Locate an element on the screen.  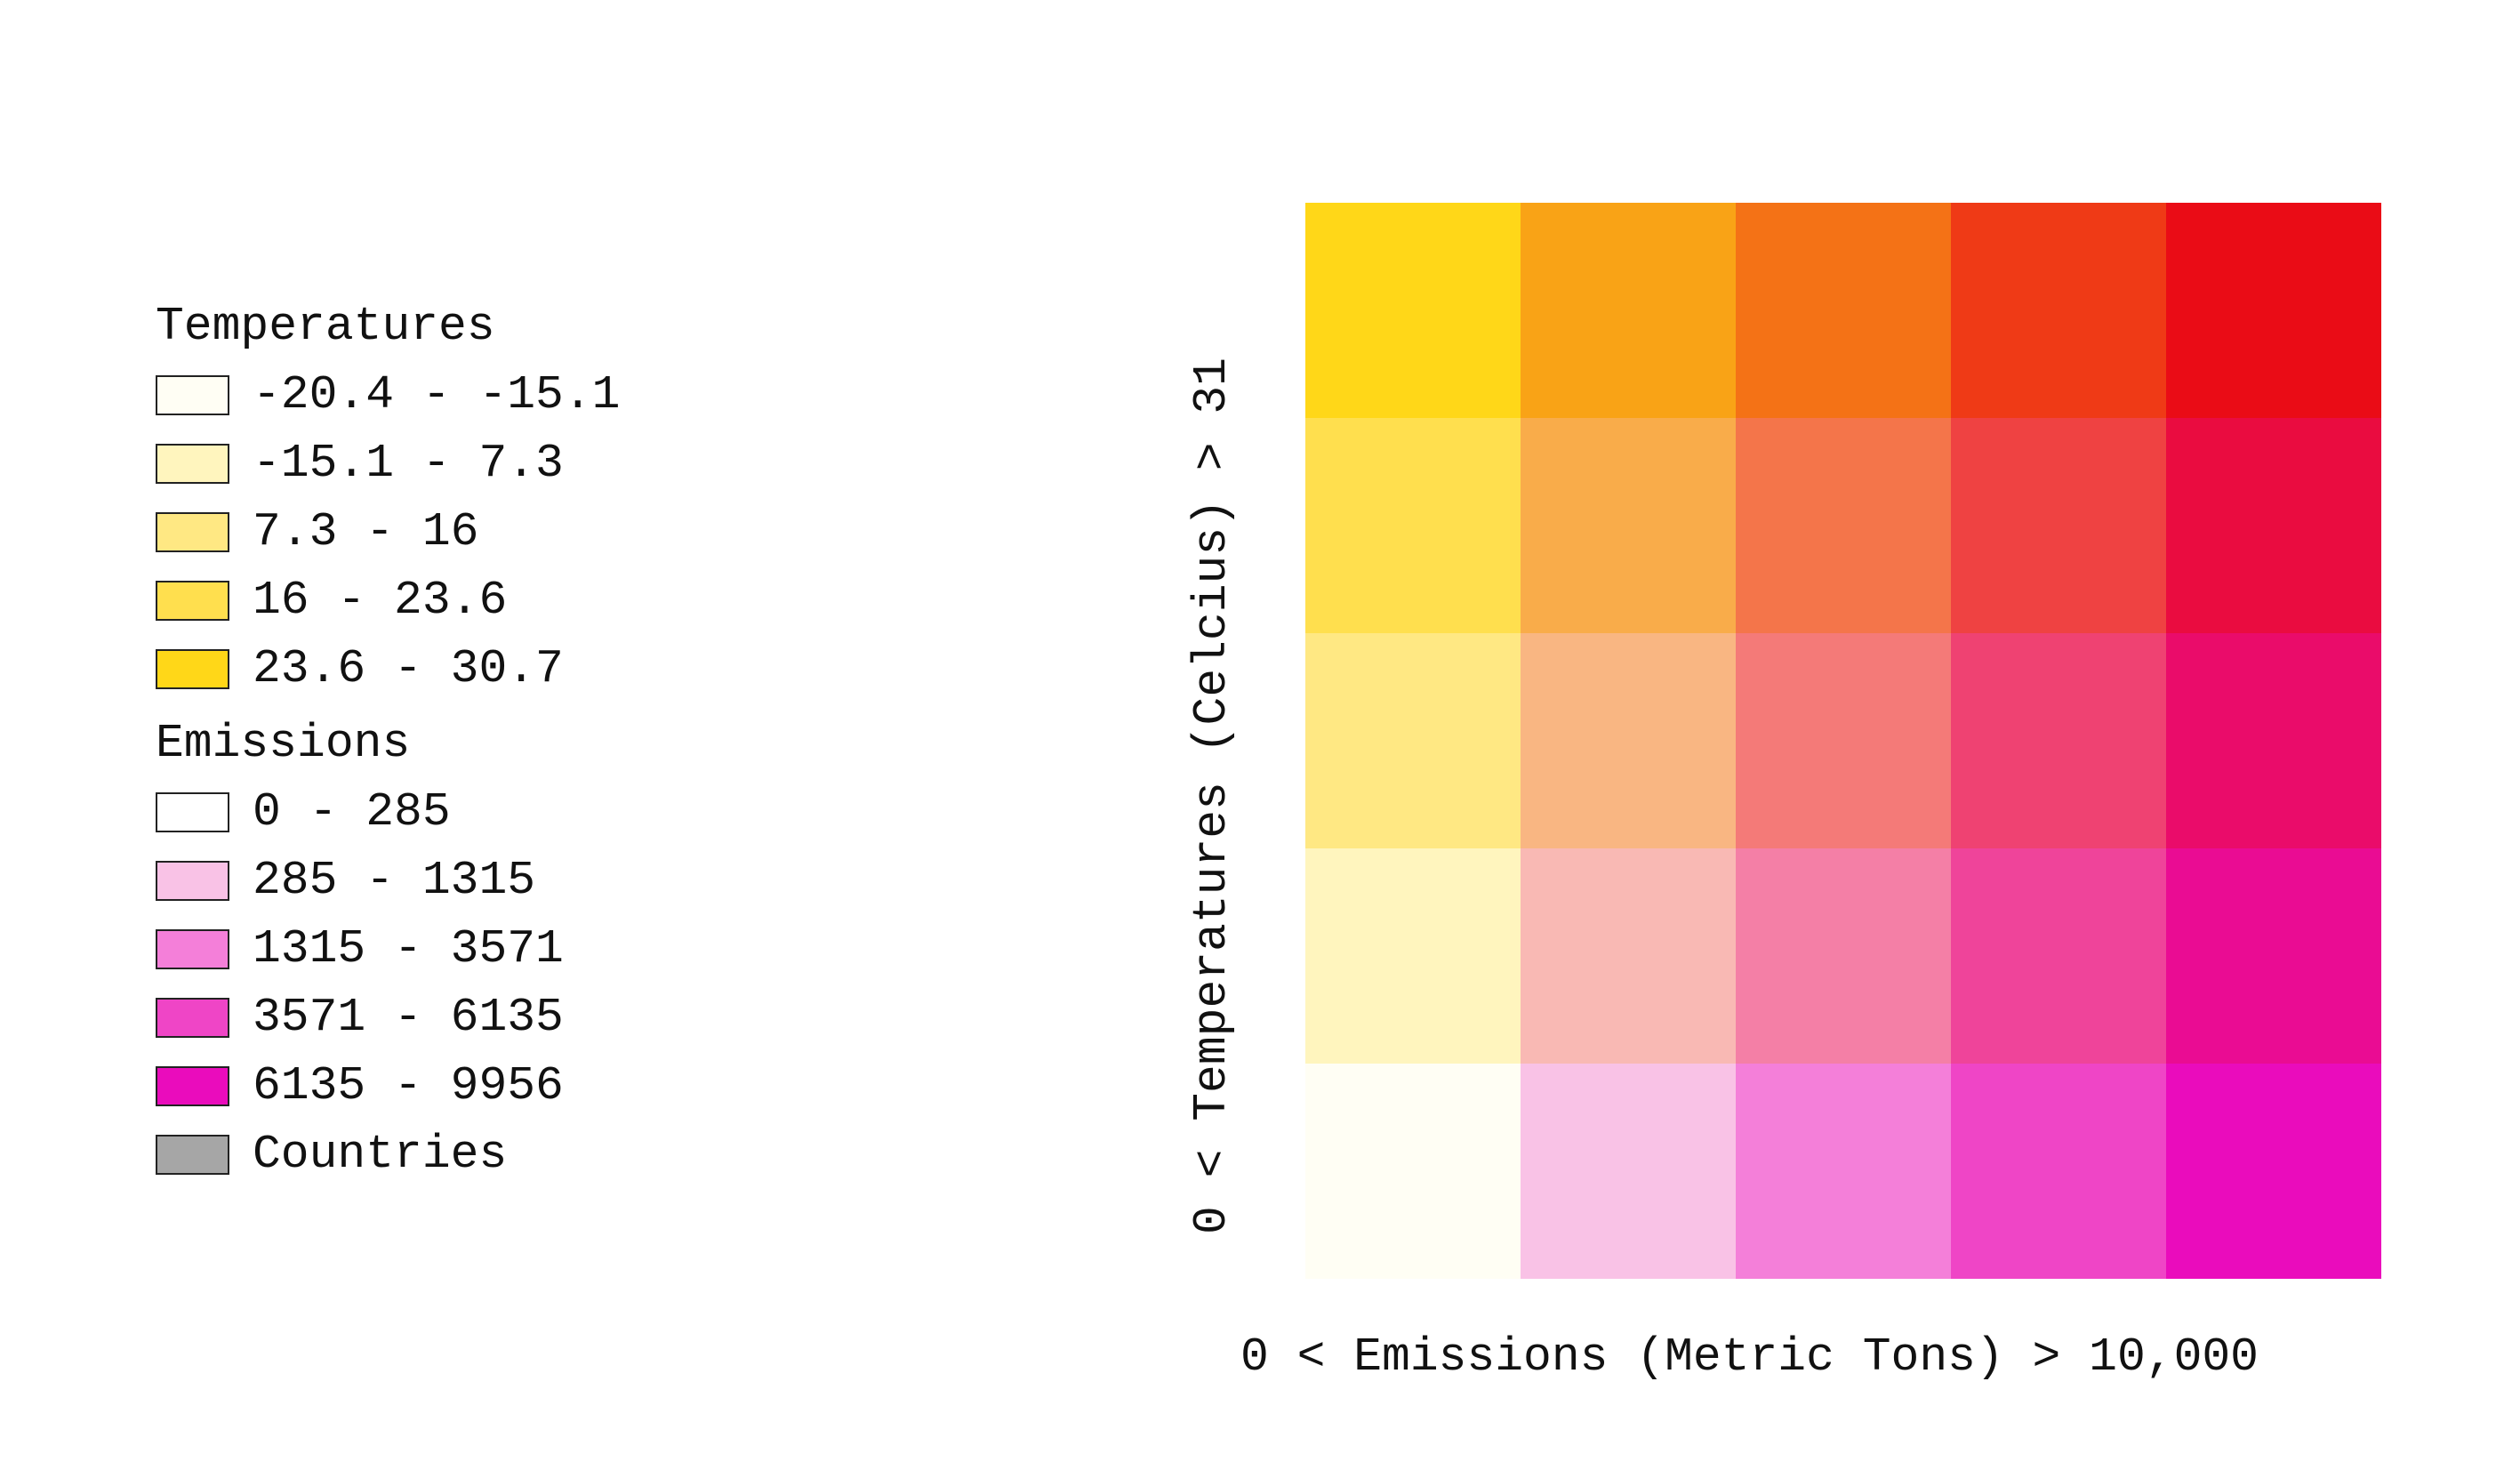
legend-label: 6135 - 9956 is located at coordinates (409, 1086).